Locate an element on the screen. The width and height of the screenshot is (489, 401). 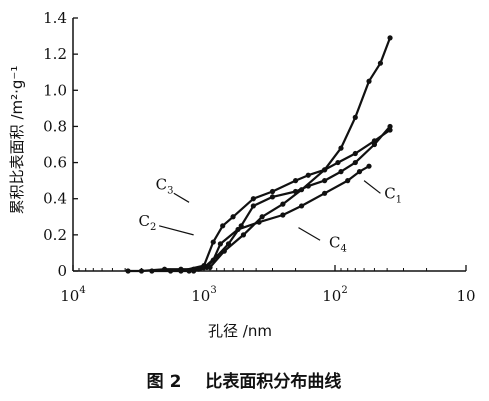
series-label-c4: C4 is located at coordinates (338, 244).